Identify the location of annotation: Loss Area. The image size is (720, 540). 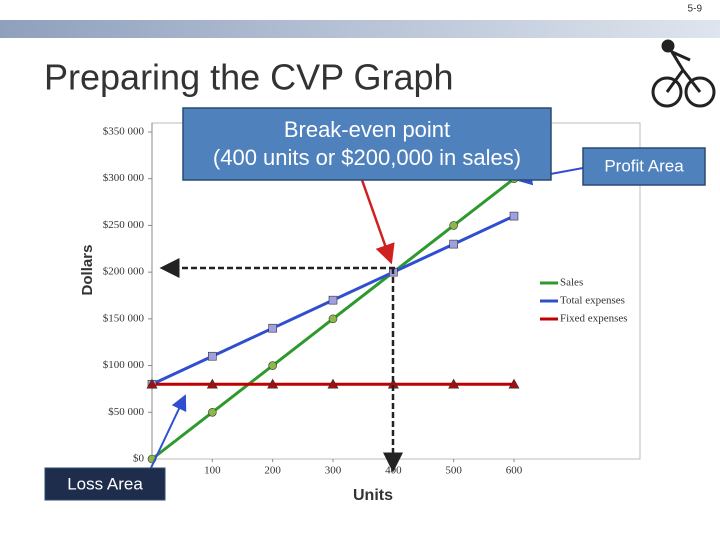
(105, 483).